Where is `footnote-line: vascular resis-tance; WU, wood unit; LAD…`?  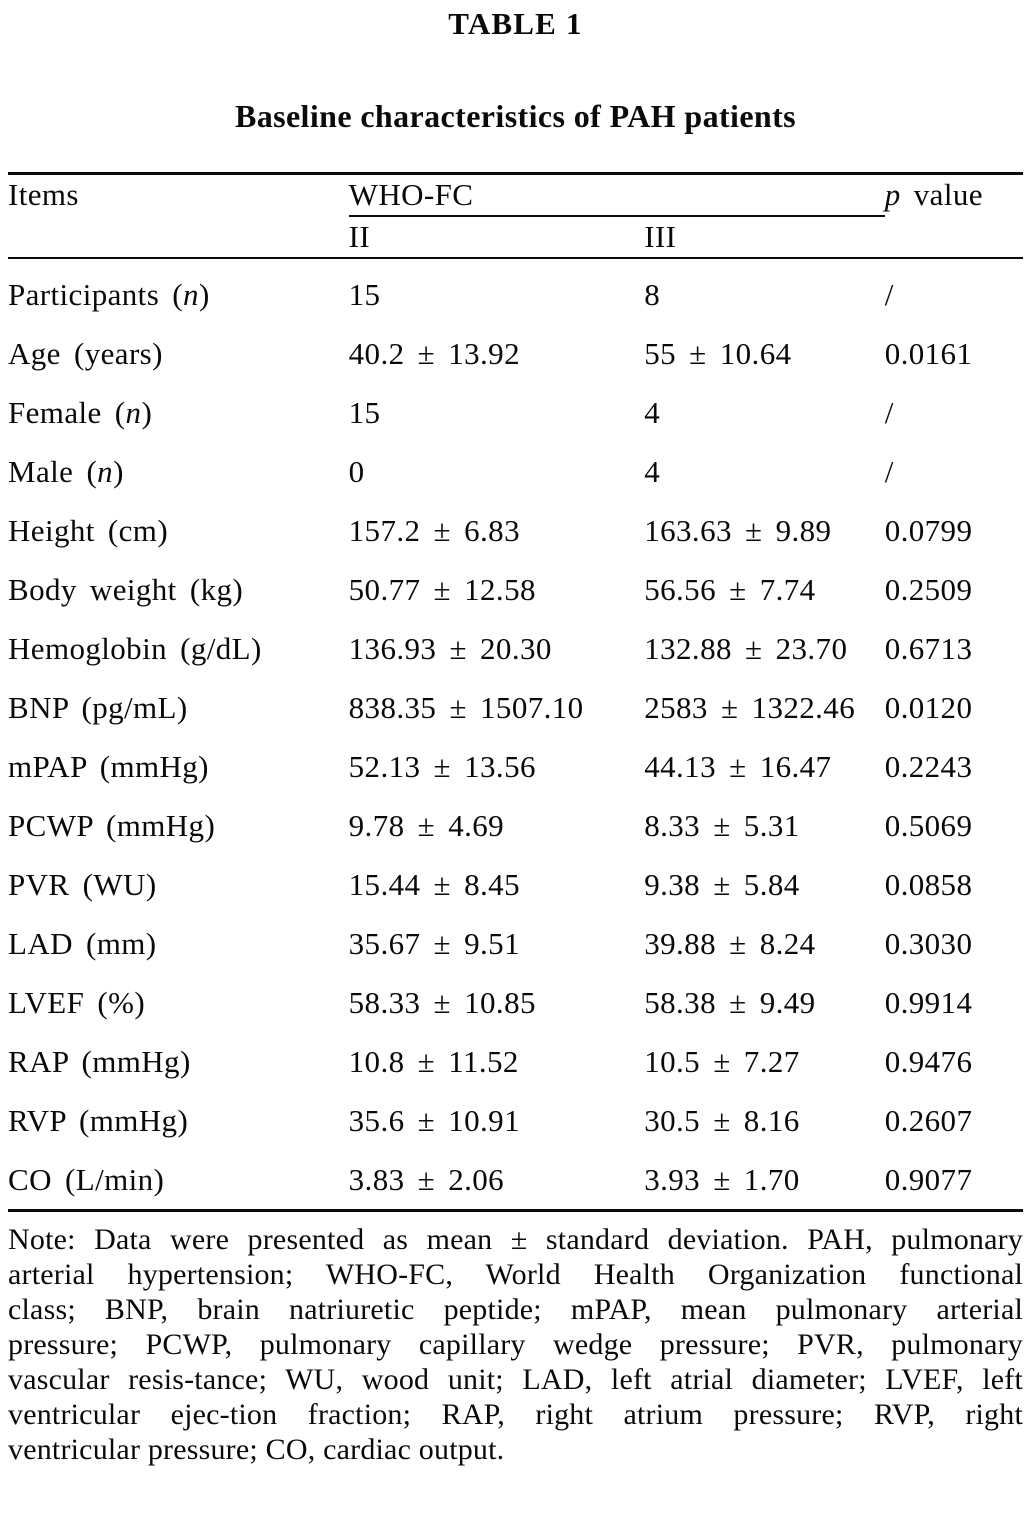 footnote-line: vascular resis-tance; WU, wood unit; LAD… is located at coordinates (515, 1379).